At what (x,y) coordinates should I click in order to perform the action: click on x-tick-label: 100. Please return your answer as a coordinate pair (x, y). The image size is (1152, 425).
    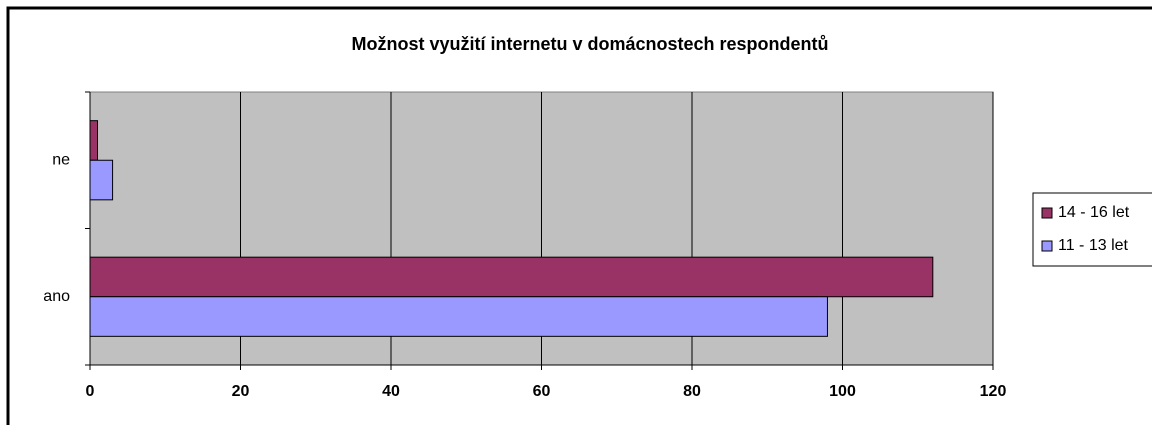
    Looking at the image, I should click on (842, 391).